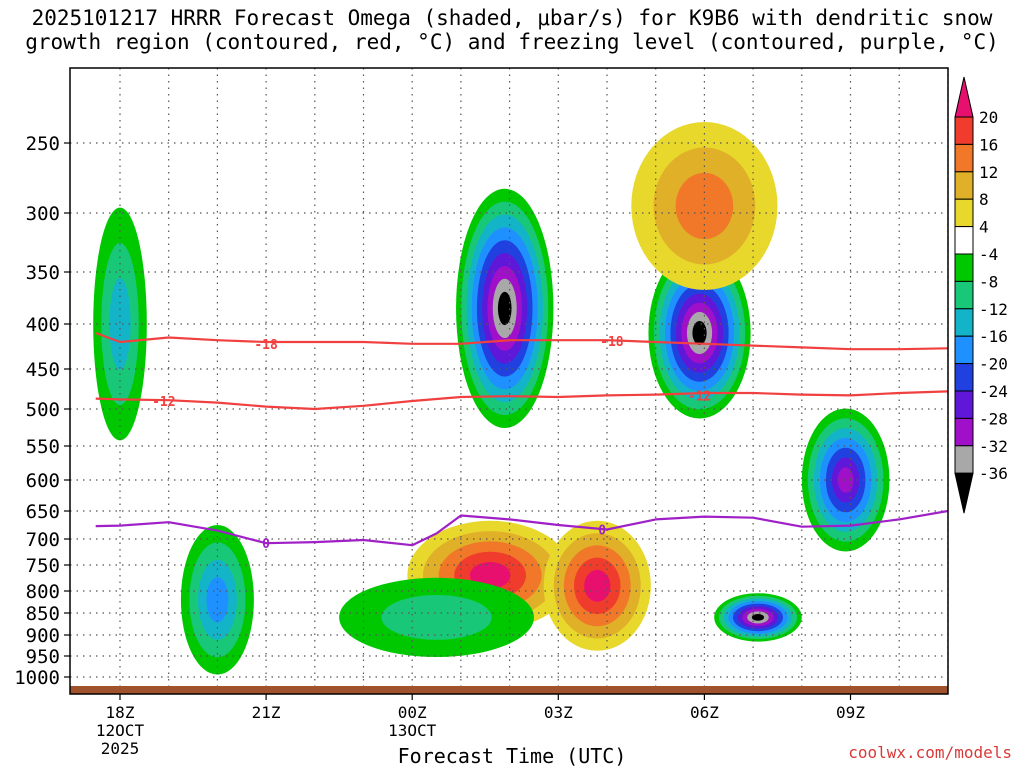 This screenshot has width=1024, height=768. What do you see at coordinates (558, 712) in the screenshot?
I see `x-tick-label-3: 03Z` at bounding box center [558, 712].